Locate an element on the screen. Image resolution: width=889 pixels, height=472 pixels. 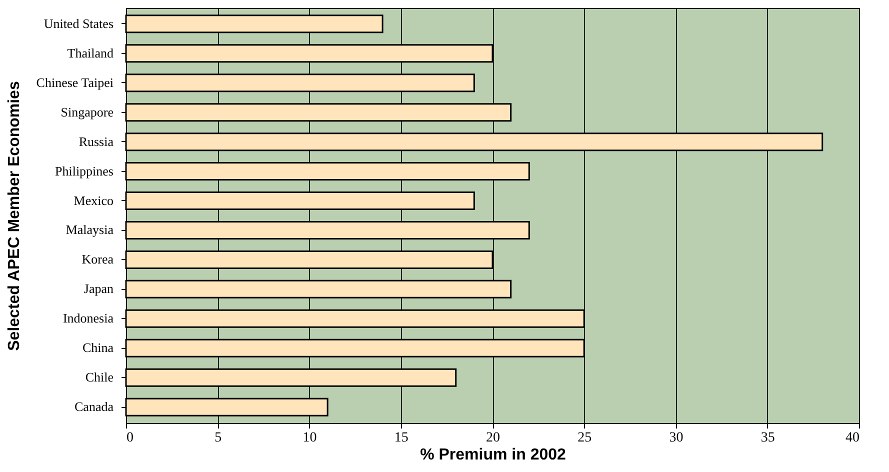
y-tick-label: Russia is located at coordinates (96, 141).